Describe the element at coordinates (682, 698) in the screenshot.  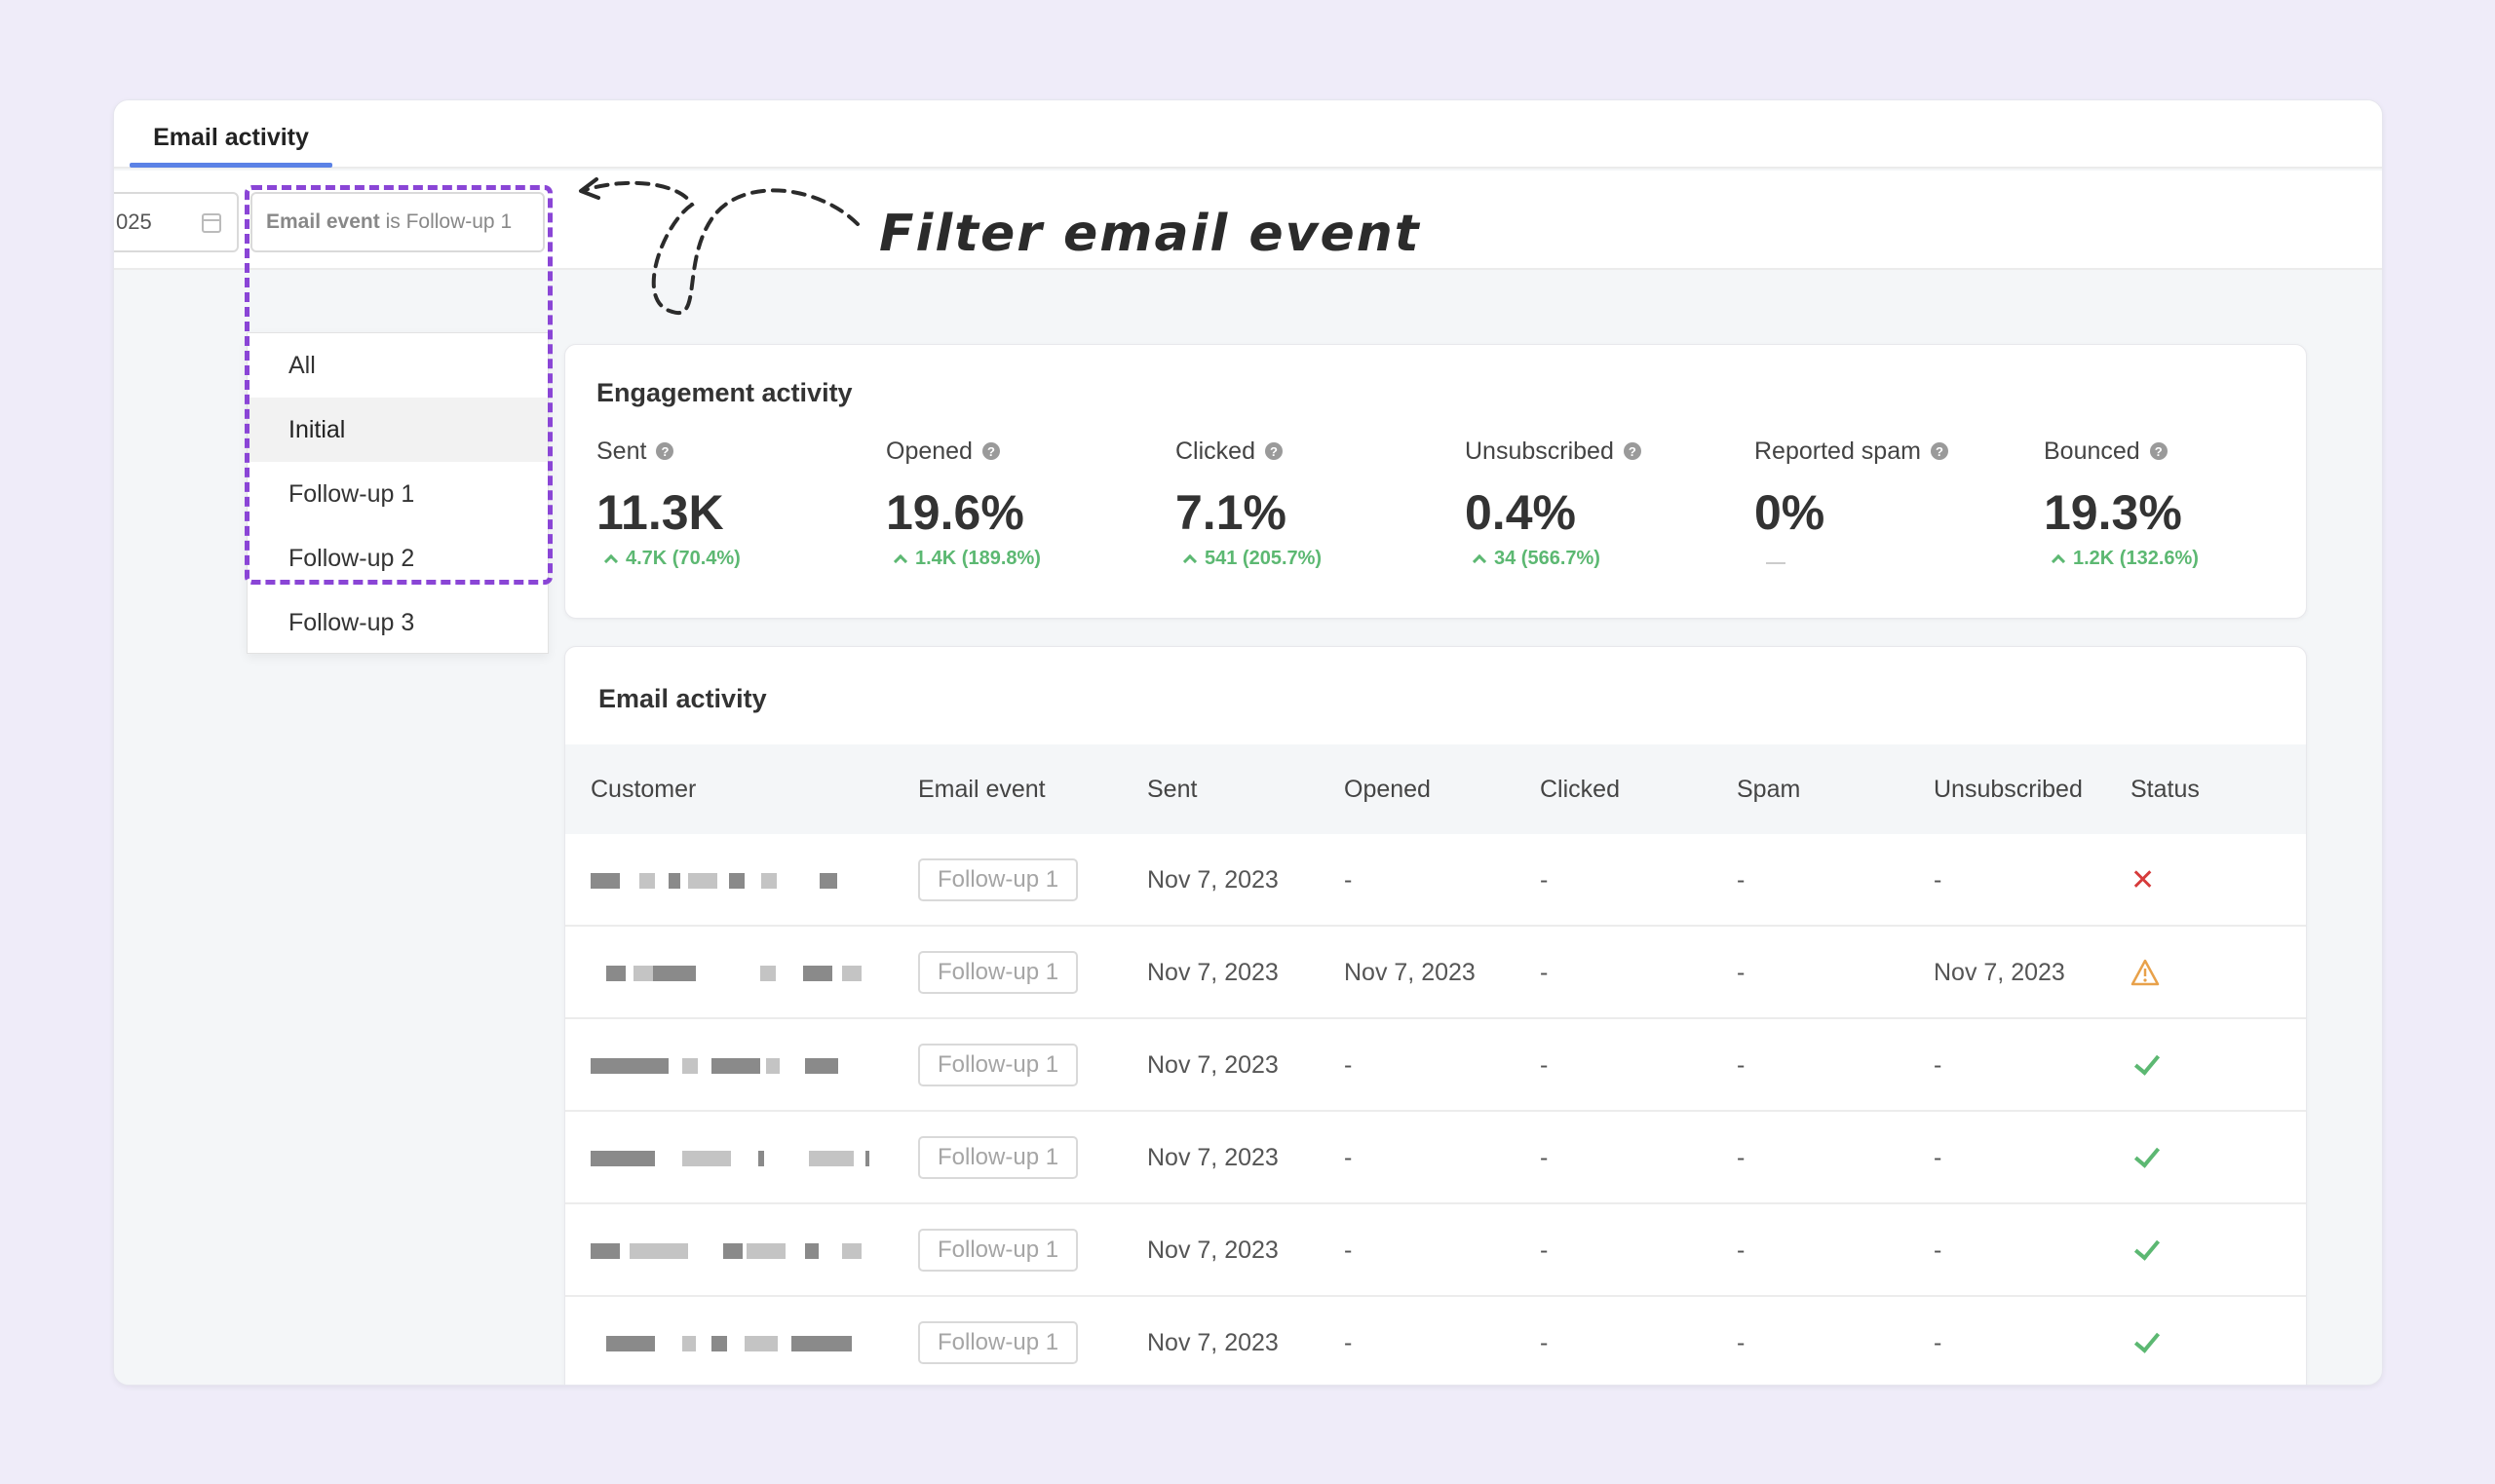
I see `email-activity-title: Email activity` at that location.